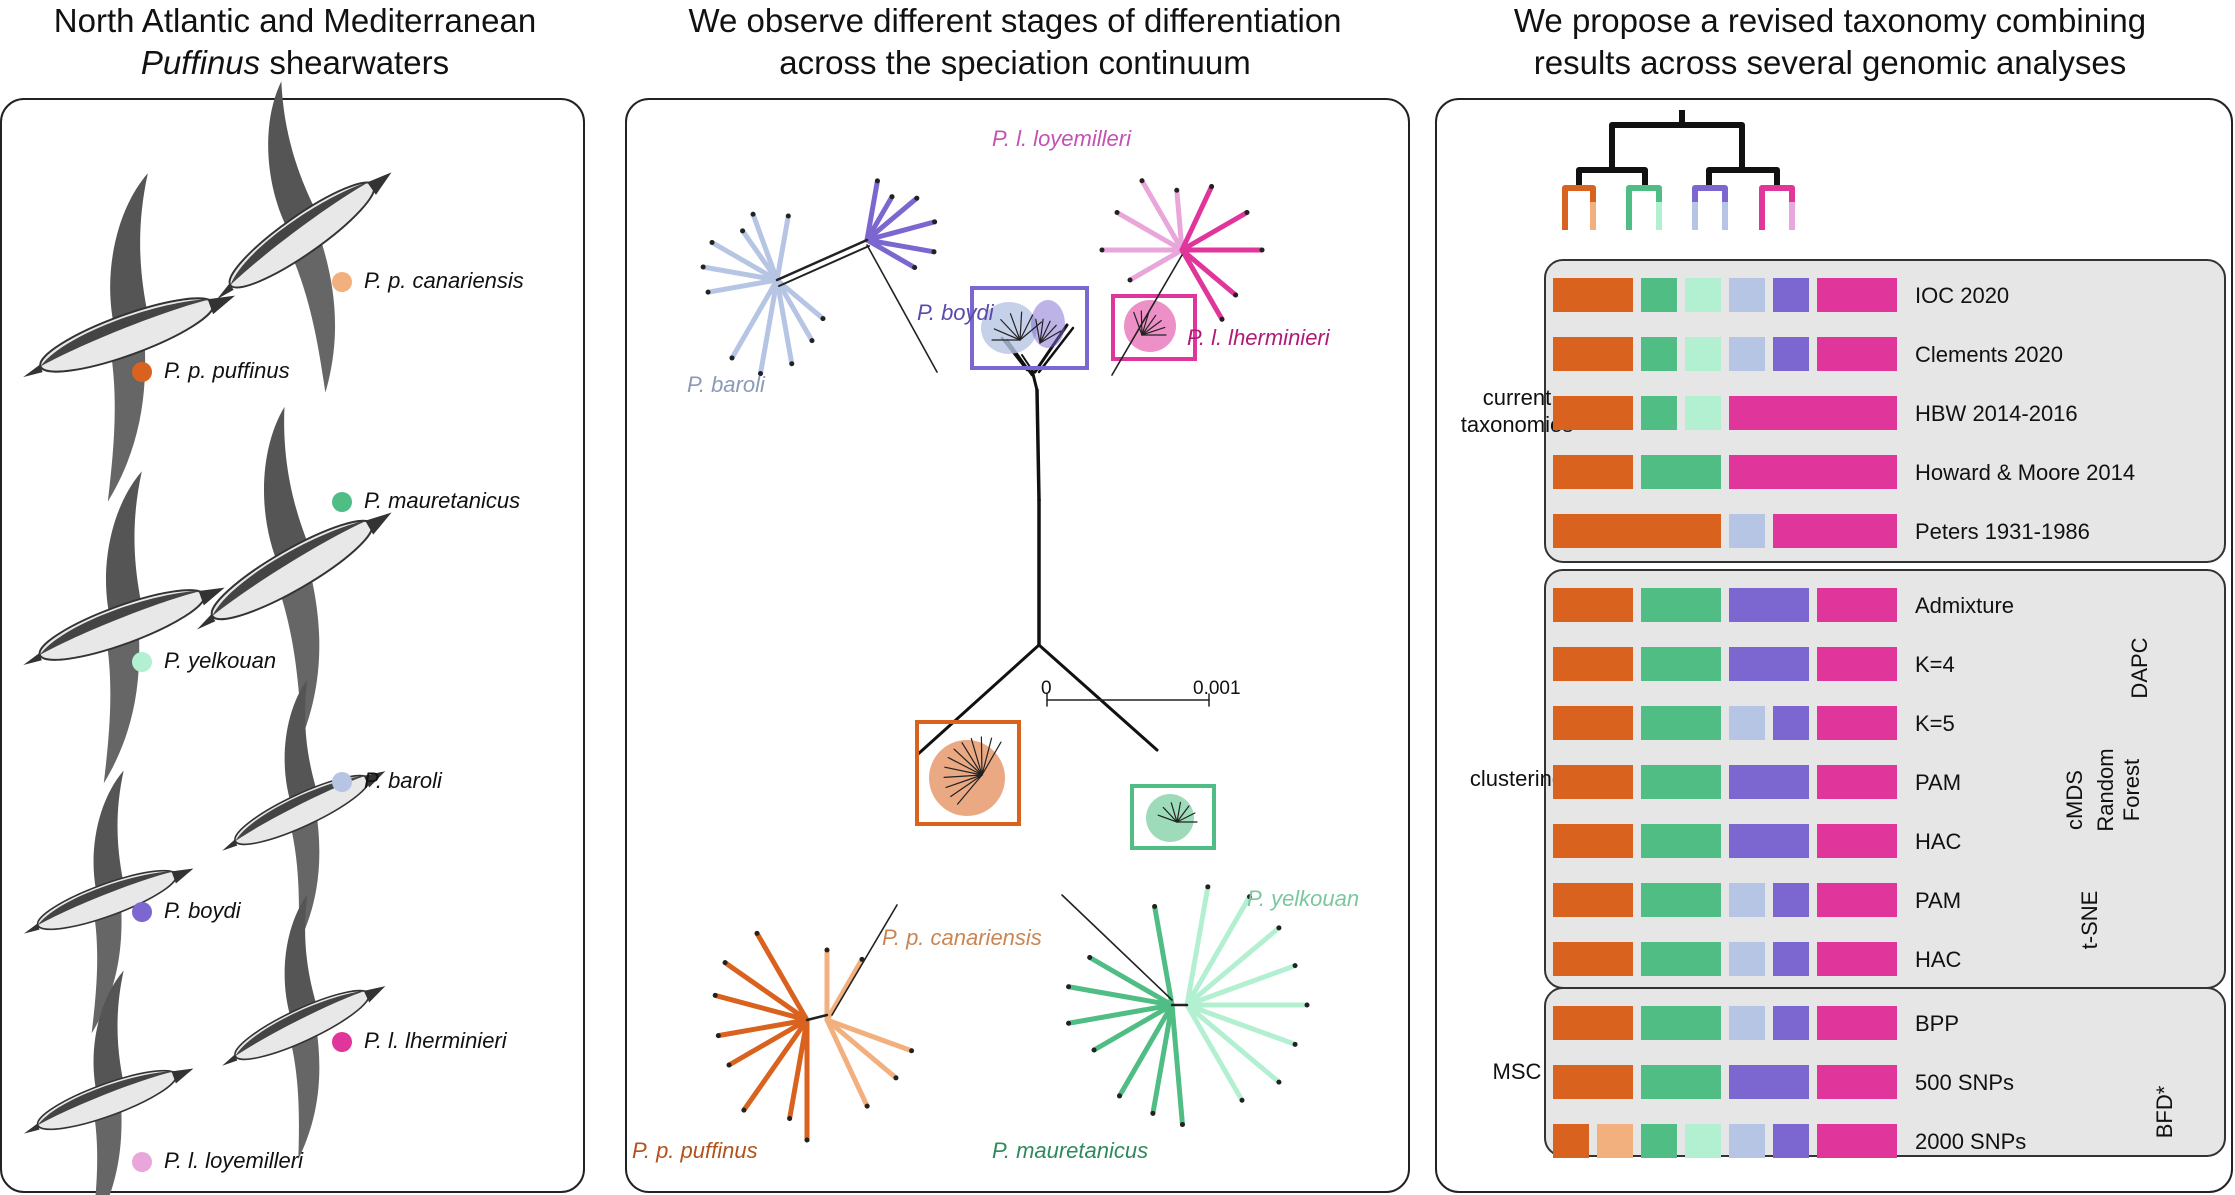 The image size is (2235, 1195). Describe the element at coordinates (1061, 138) in the screenshot. I see `label-loyemilleri: P. l. loyemilleri` at that location.